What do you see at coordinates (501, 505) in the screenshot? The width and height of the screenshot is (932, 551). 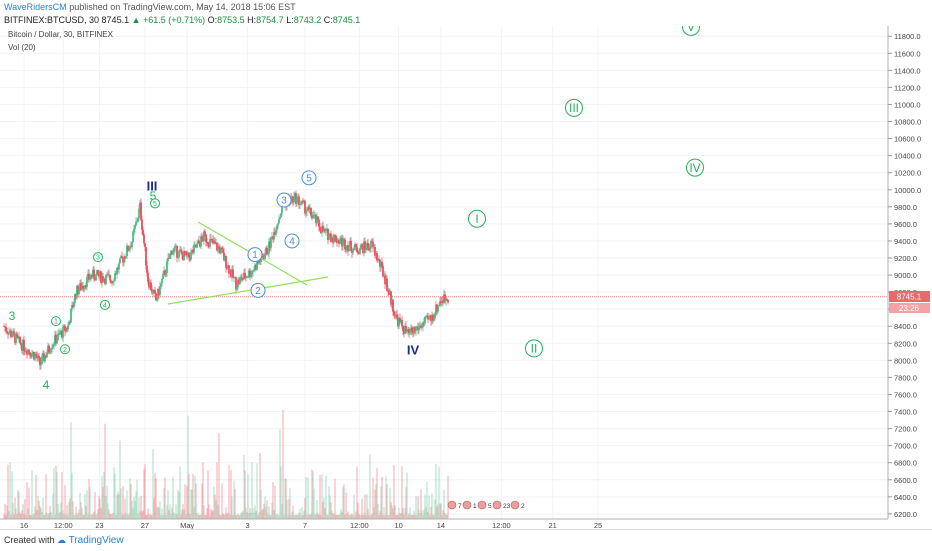 I see `tool-badge: 23` at bounding box center [501, 505].